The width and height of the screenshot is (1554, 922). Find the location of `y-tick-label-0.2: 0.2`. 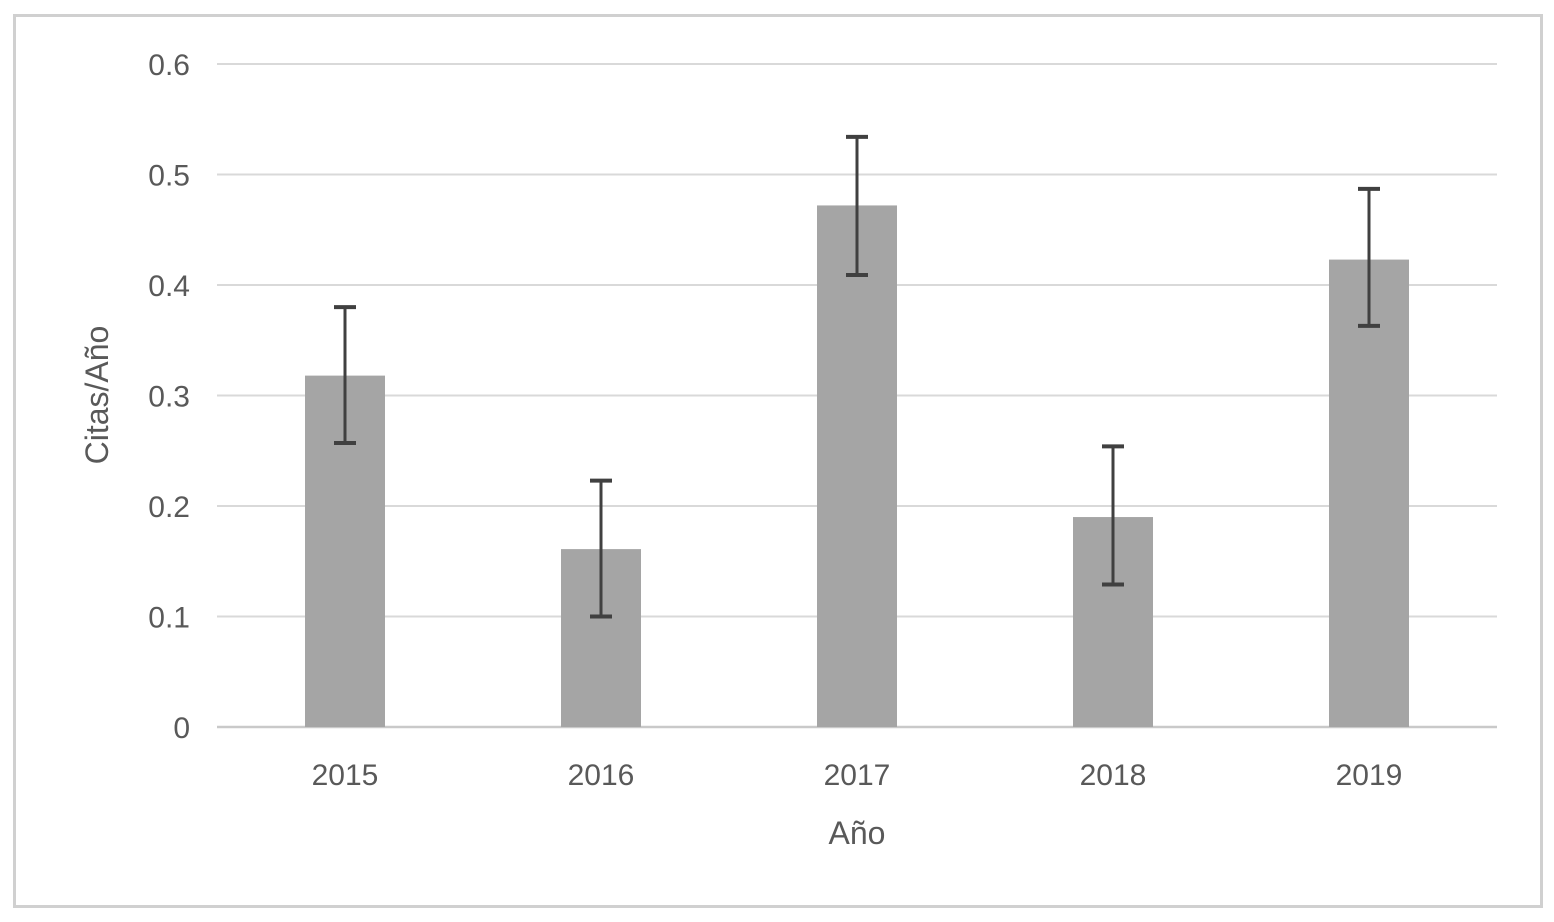

y-tick-label-0.2: 0.2 is located at coordinates (169, 507).